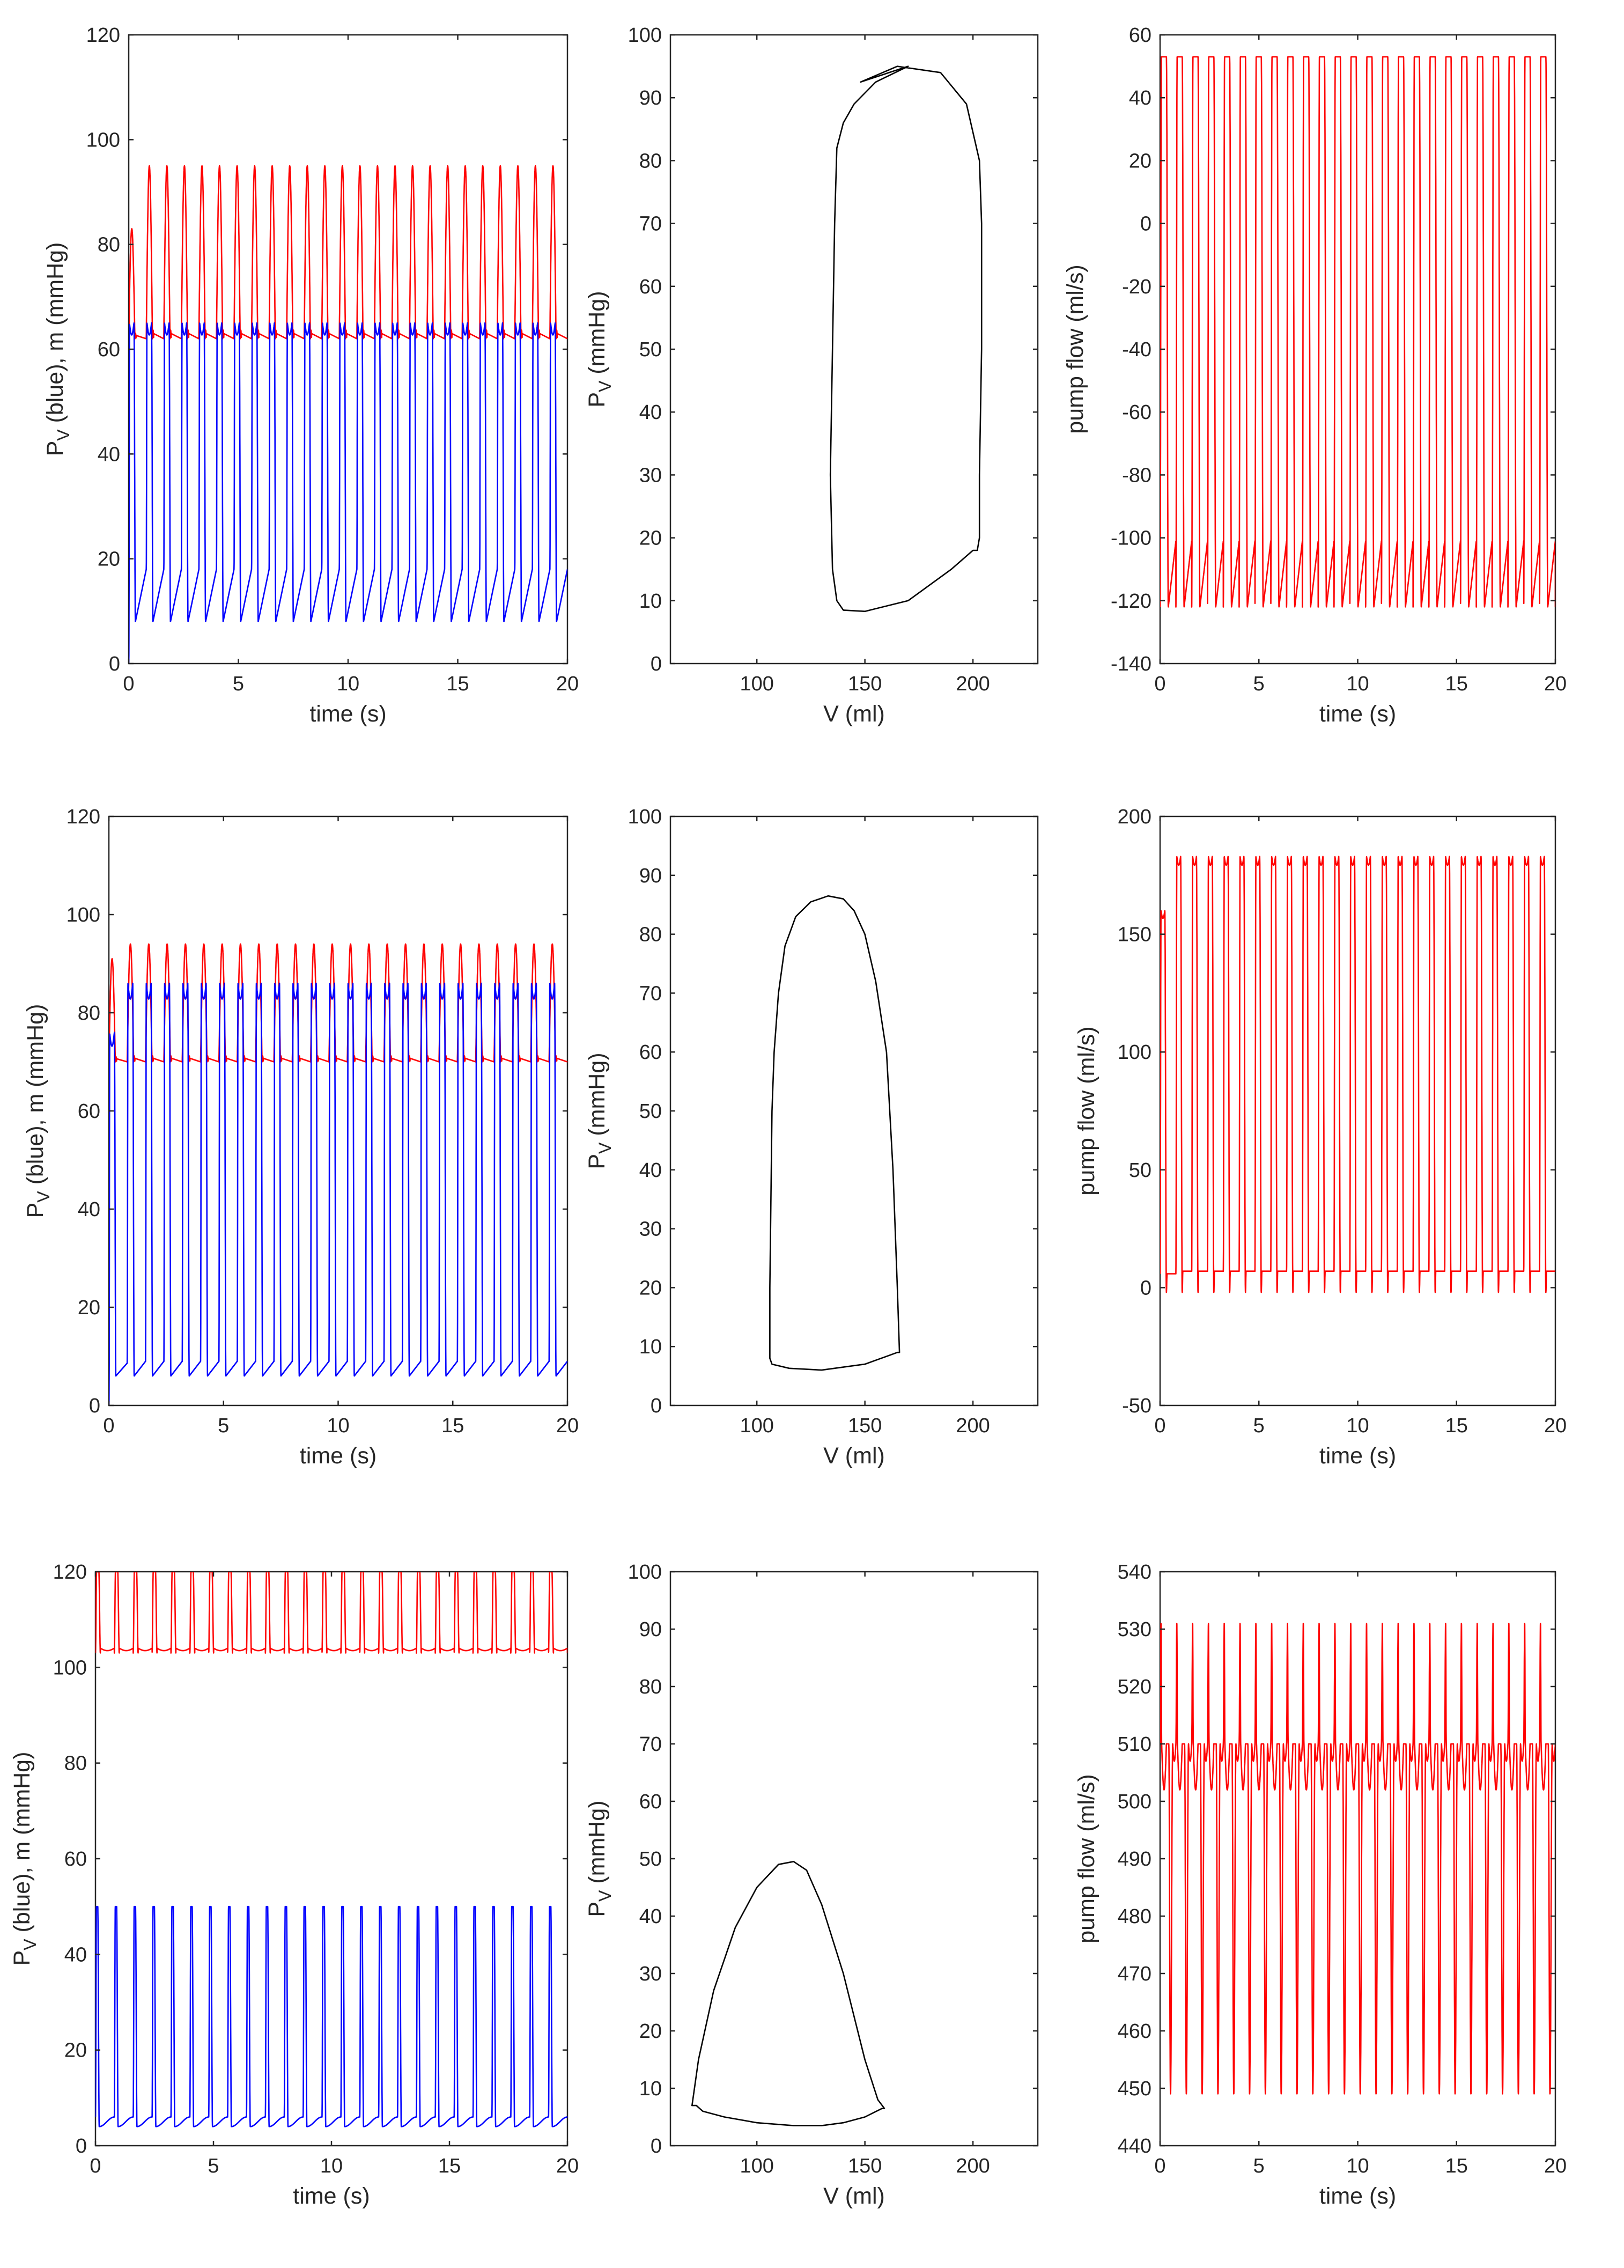 The width and height of the screenshot is (1624, 2268). I want to click on y-tick-label: 460, so click(1134, 2031).